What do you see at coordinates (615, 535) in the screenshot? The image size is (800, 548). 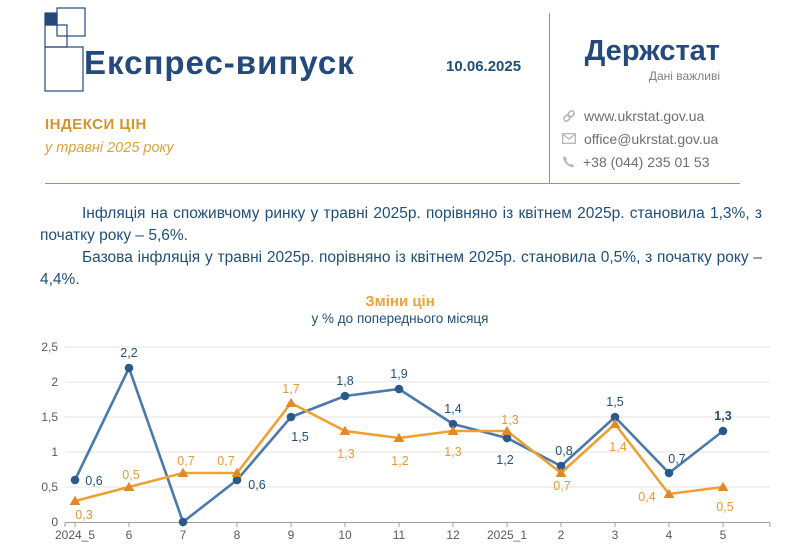 I see `x-tick-label: 3` at bounding box center [615, 535].